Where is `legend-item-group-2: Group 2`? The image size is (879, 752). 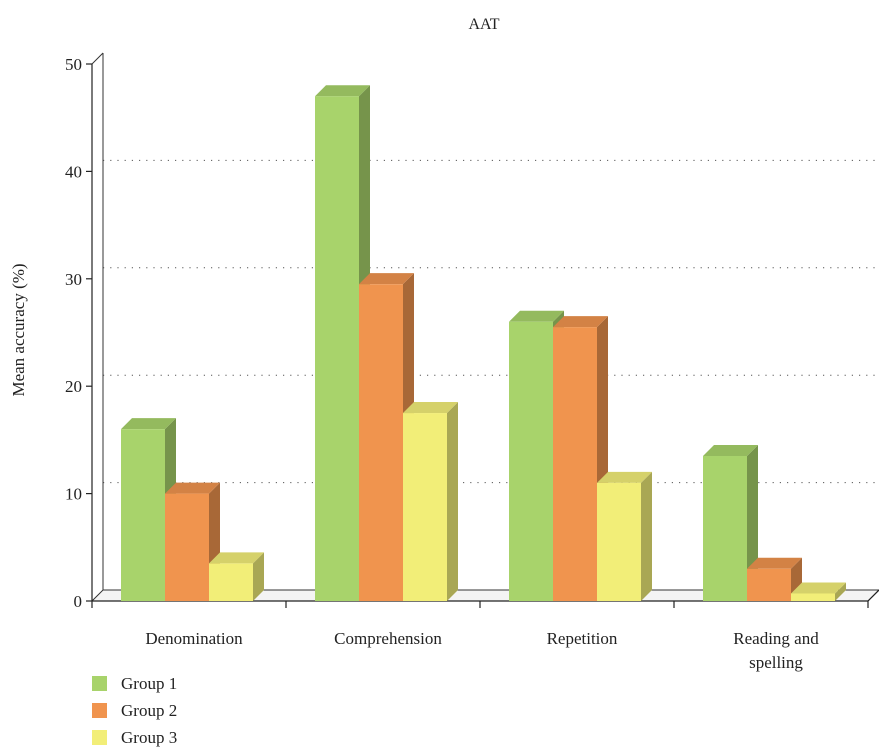 legend-item-group-2: Group 2 is located at coordinates (134, 710).